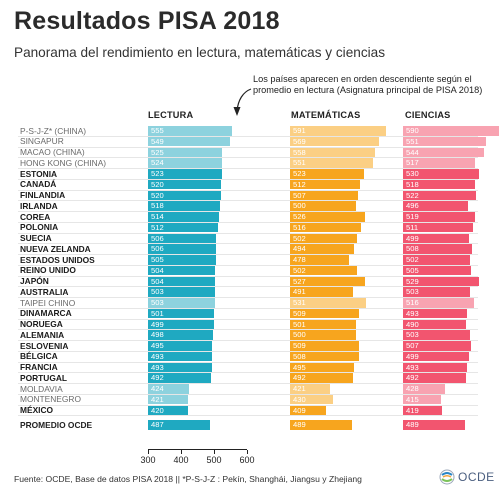 The height and width of the screenshot is (489, 500). Describe the element at coordinates (412, 425) in the screenshot. I see `average-value-label: 489` at that location.